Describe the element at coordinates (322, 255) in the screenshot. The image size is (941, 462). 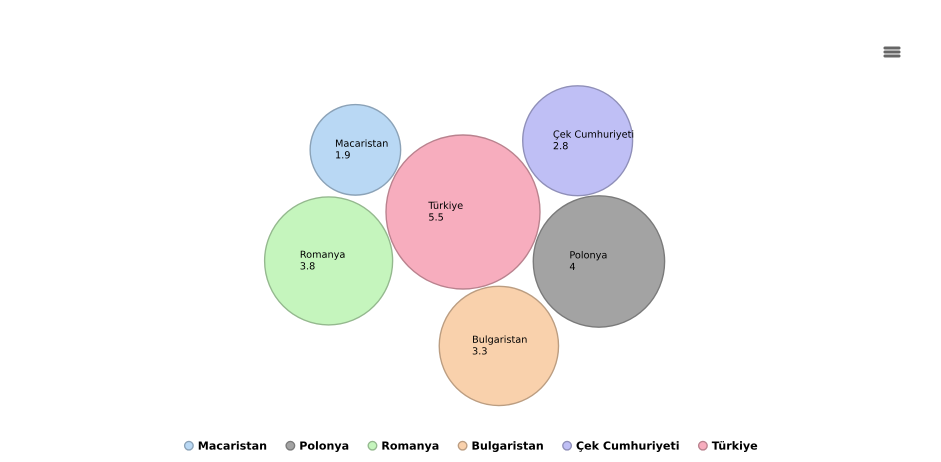
I see `text: Romanya` at that location.